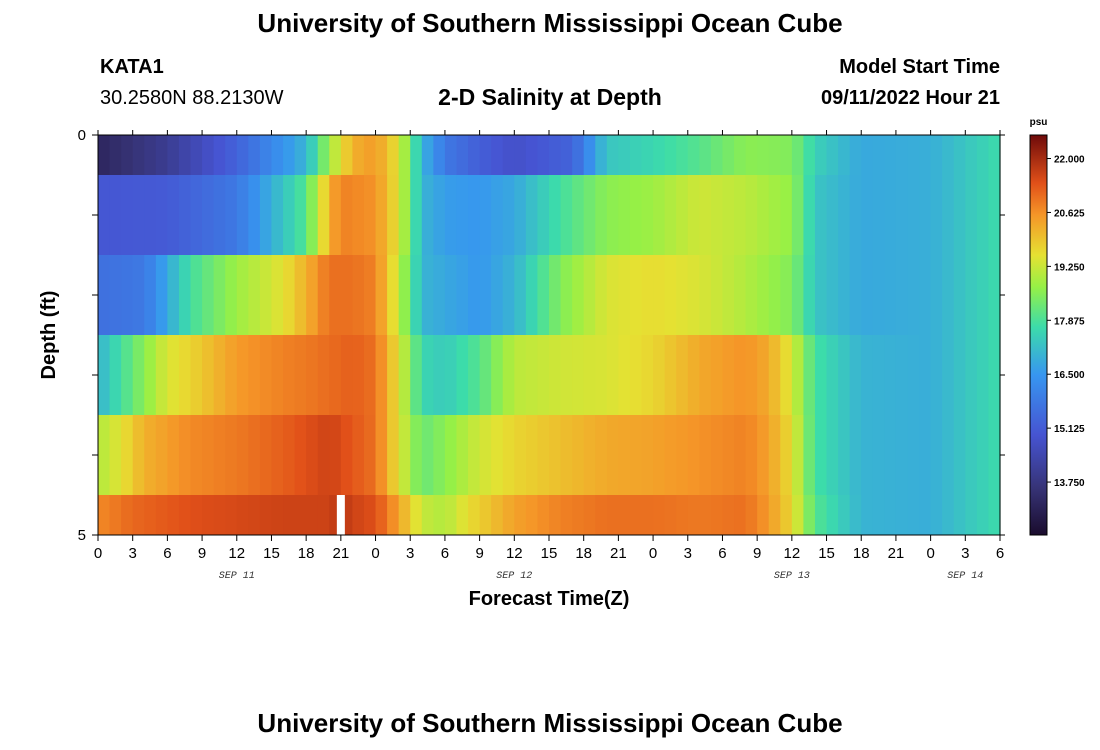  I want to click on station-coordinates: 30.2580N 88.2130W, so click(192, 98).